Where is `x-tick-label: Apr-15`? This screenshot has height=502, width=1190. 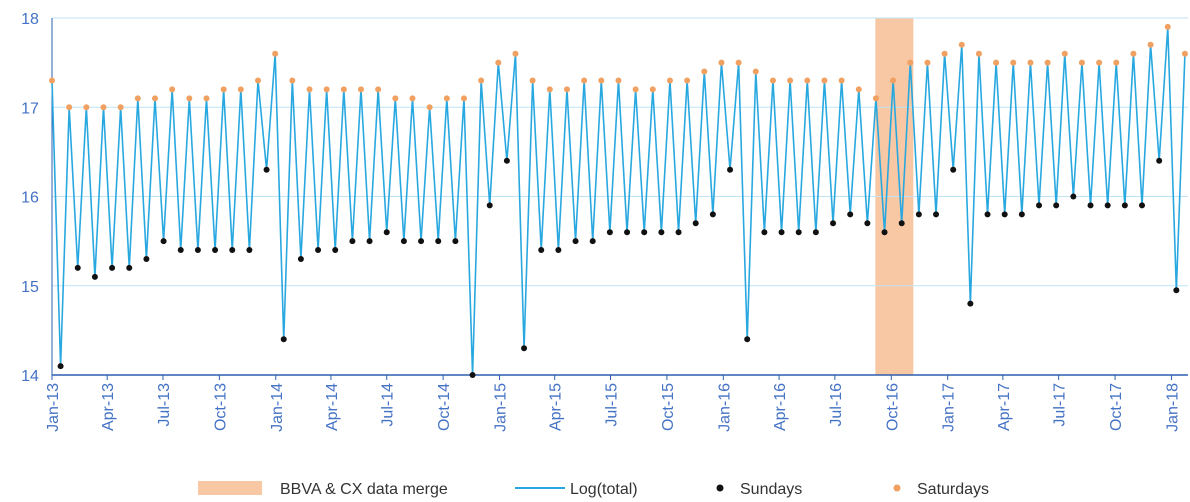
x-tick-label: Apr-15 is located at coordinates (556, 407).